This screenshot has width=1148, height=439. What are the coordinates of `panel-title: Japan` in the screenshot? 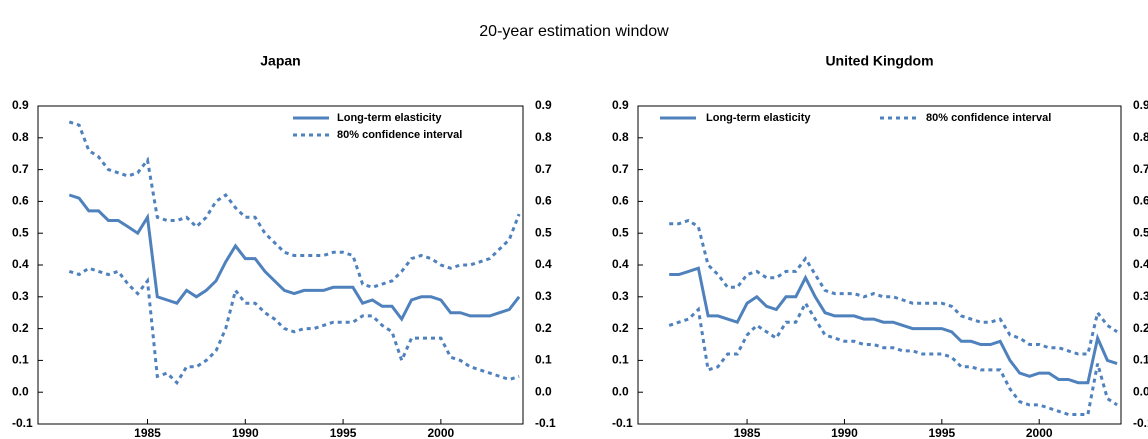 It's located at (280, 61).